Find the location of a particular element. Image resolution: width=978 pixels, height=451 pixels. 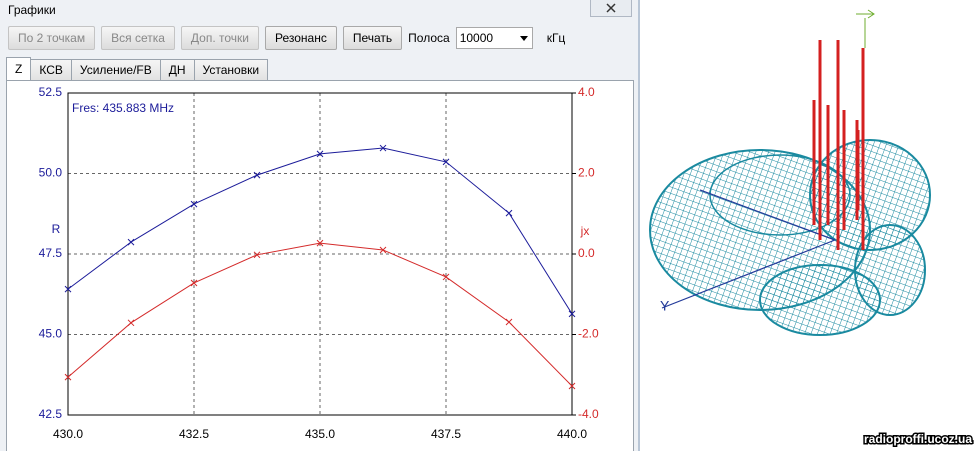

close-icon is located at coordinates (611, 8).